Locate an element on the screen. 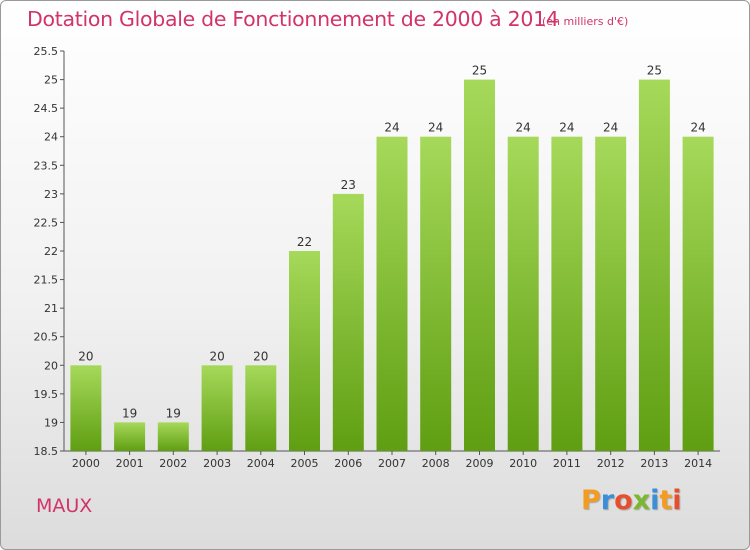  logo-letter: t is located at coordinates (666, 500).